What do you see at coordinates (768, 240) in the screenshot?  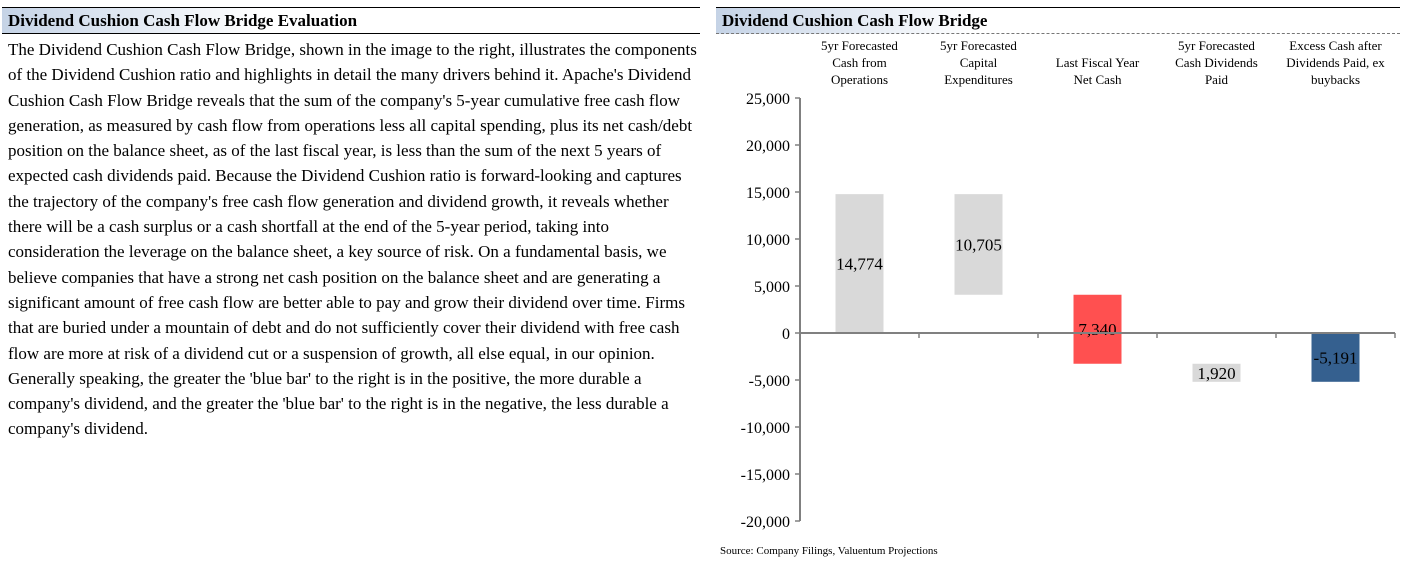 I see `y-tick-label: 10,000` at bounding box center [768, 240].